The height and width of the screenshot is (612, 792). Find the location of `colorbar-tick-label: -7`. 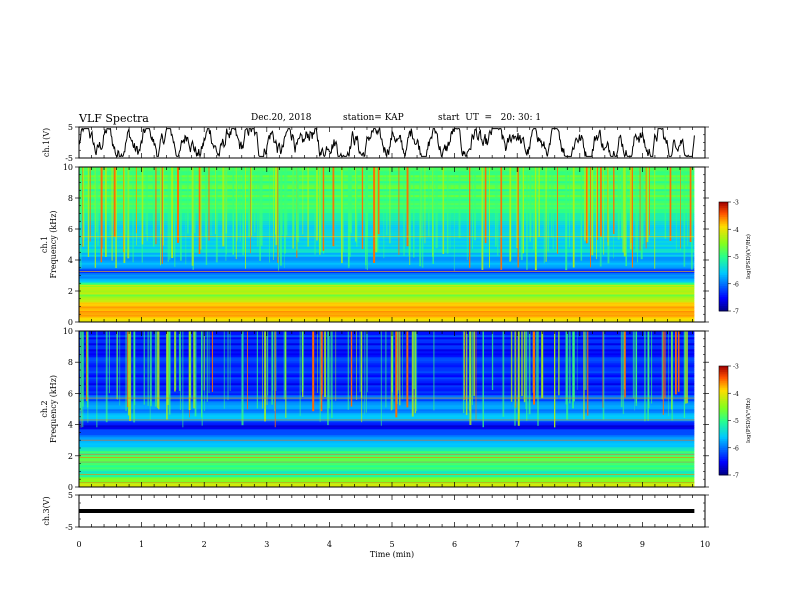

colorbar-tick-label: -7 is located at coordinates (736, 476).